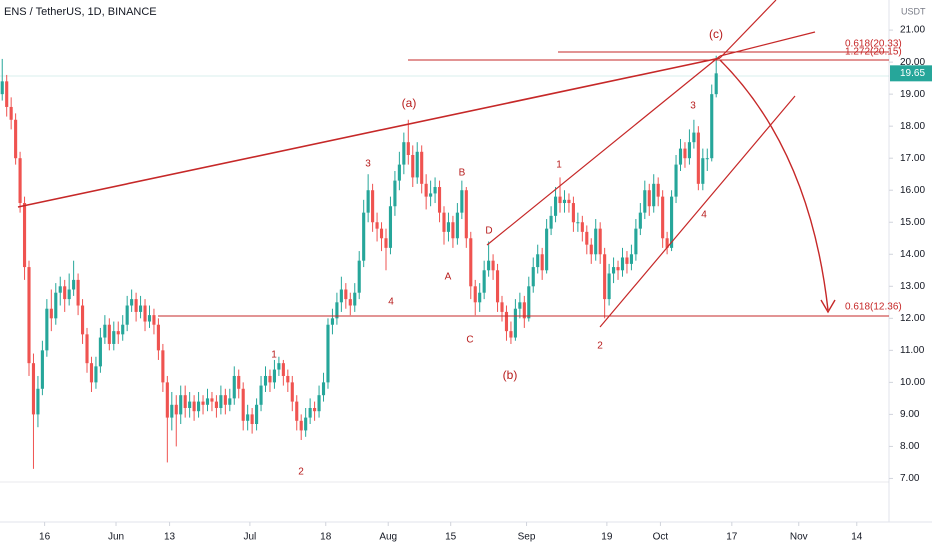  Describe the element at coordinates (799, 537) in the screenshot. I see `x-tick-label: Nov` at that location.